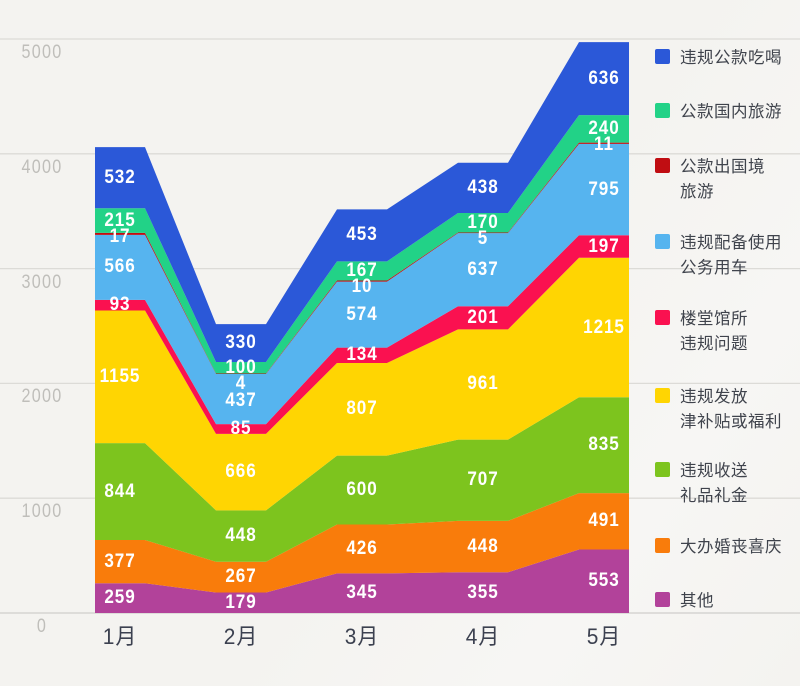  I want to click on value-label: 11, so click(604, 145).